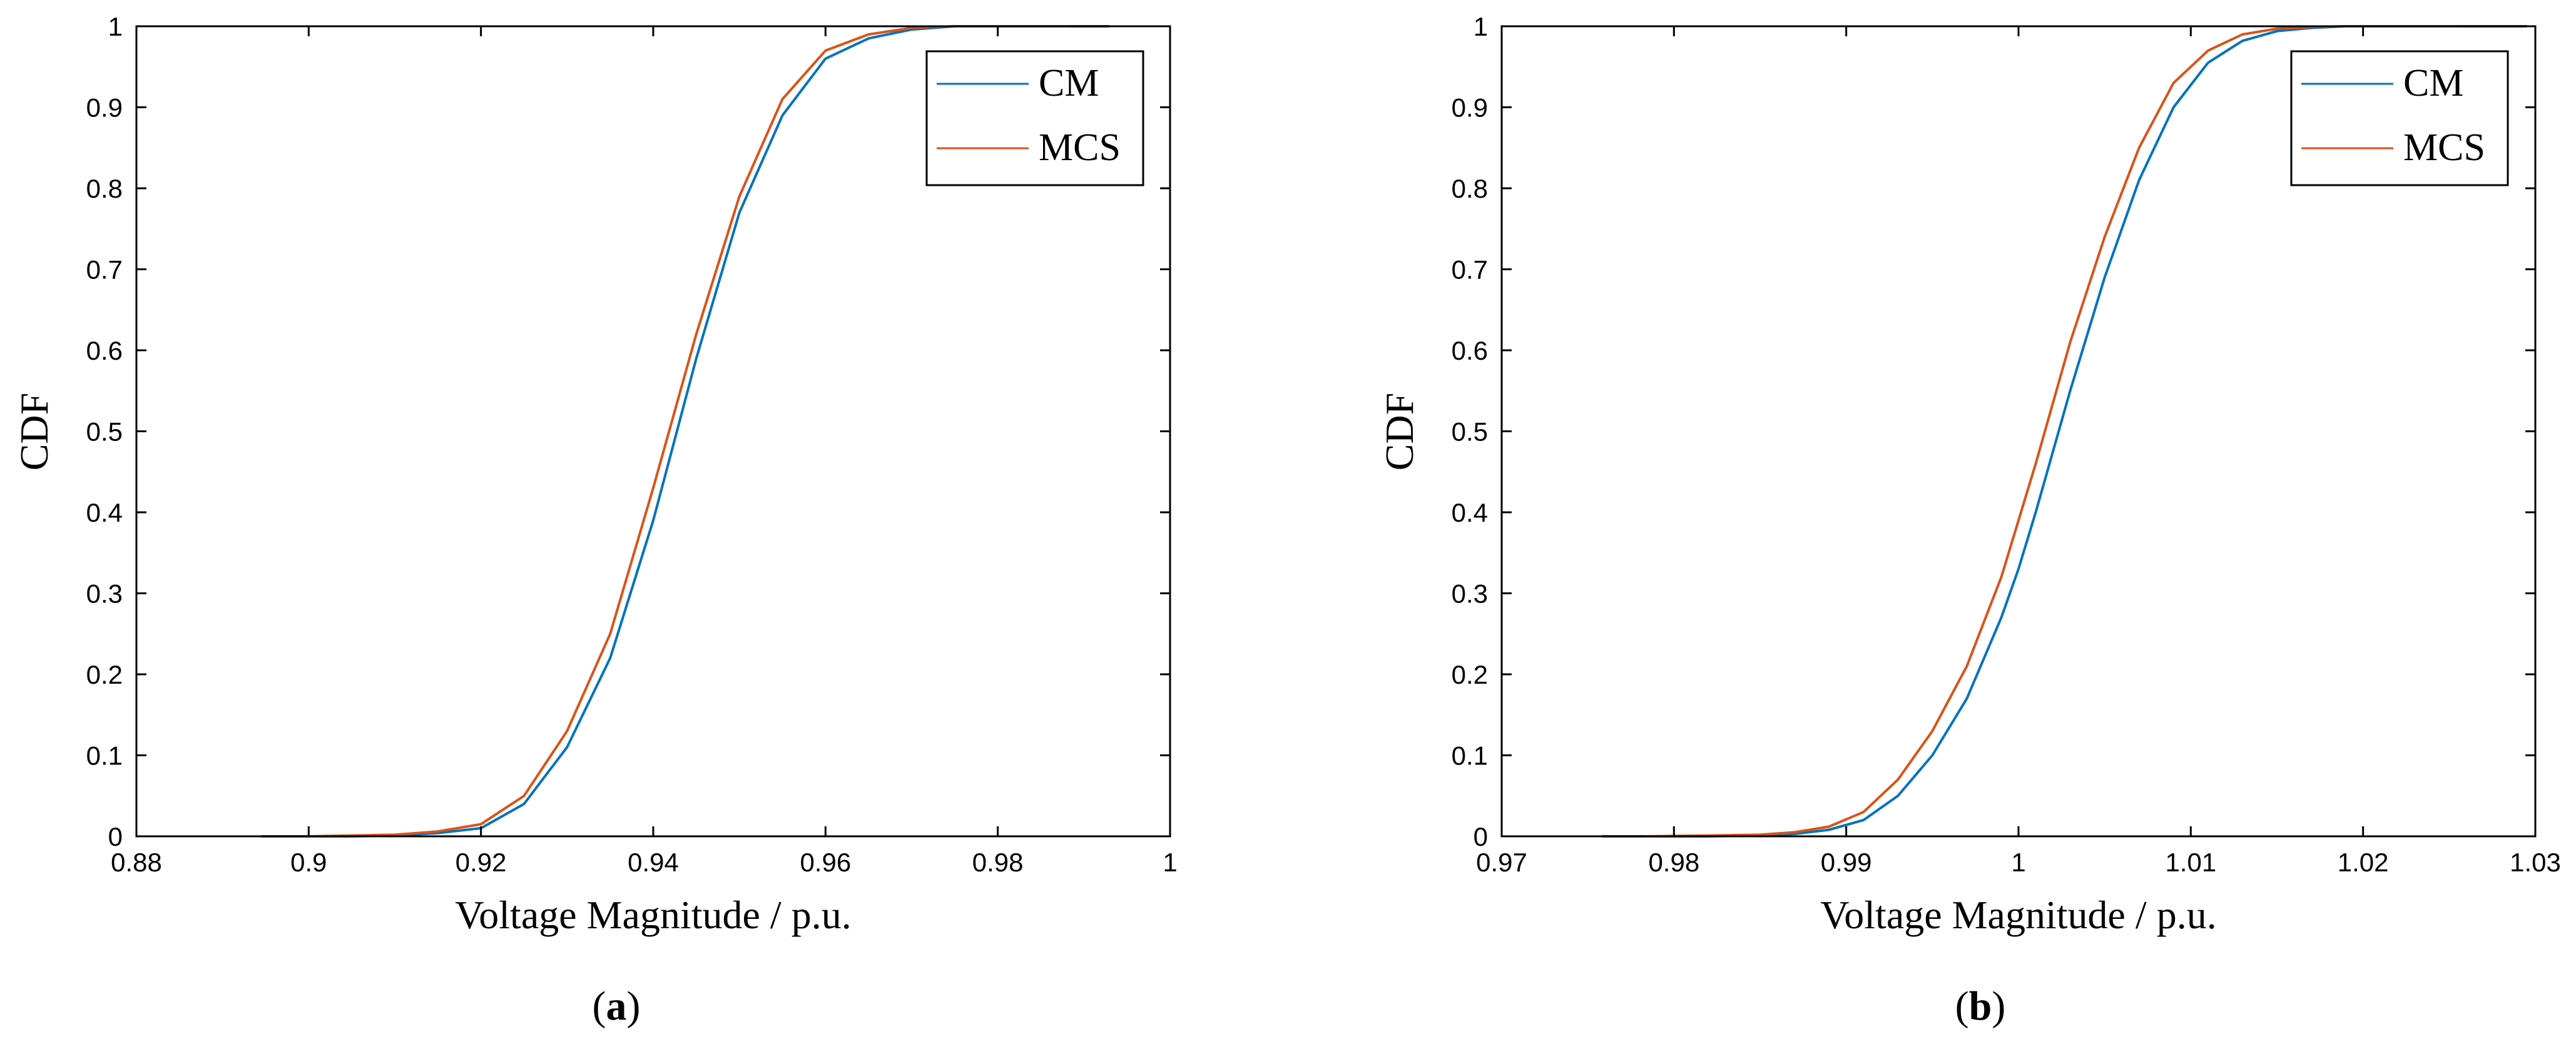 Image resolution: width=2576 pixels, height=1049 pixels. I want to click on x-tick-label: 0.9, so click(308, 862).